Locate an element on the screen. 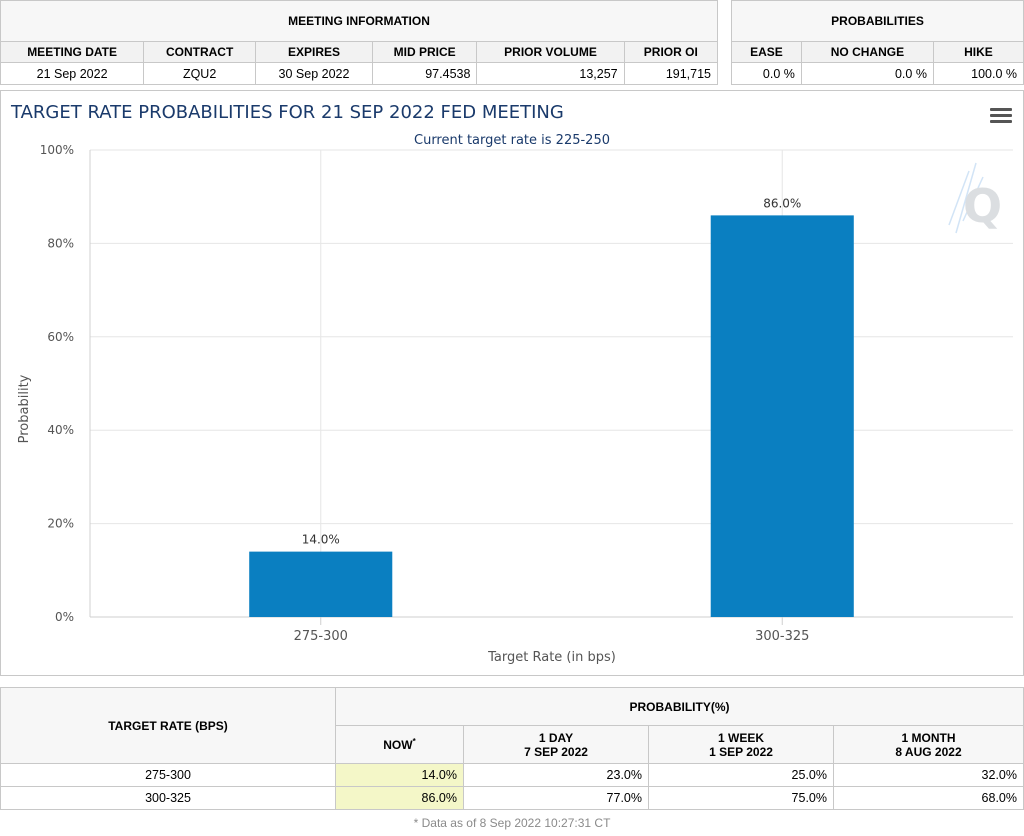 Image resolution: width=1024 pixels, height=836 pixels. data-timestamp-footnote: * Data as of 8 Sep 2022 10:27:31 CT is located at coordinates (512, 823).